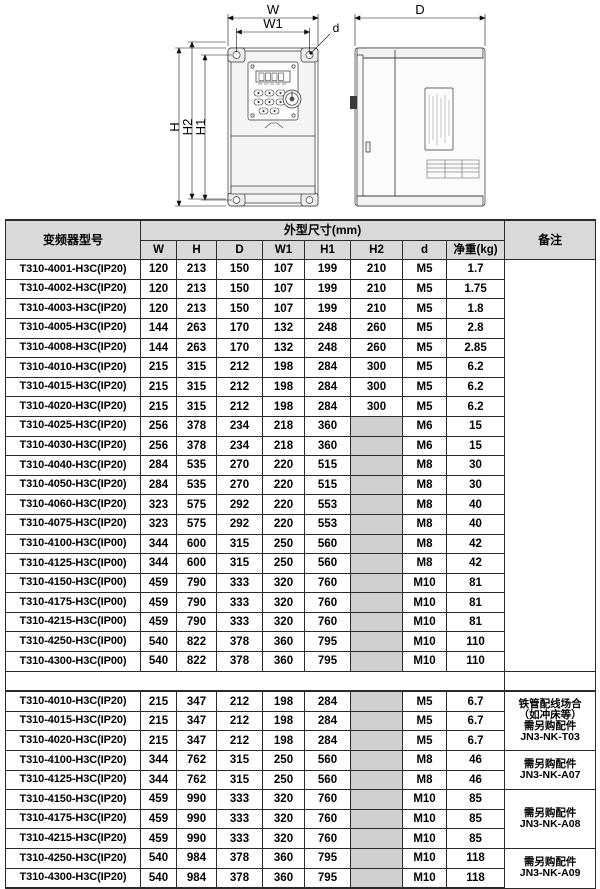 This screenshot has height=889, width=600. I want to click on cell-model: T310-4150-H3C(IP00), so click(73, 583).